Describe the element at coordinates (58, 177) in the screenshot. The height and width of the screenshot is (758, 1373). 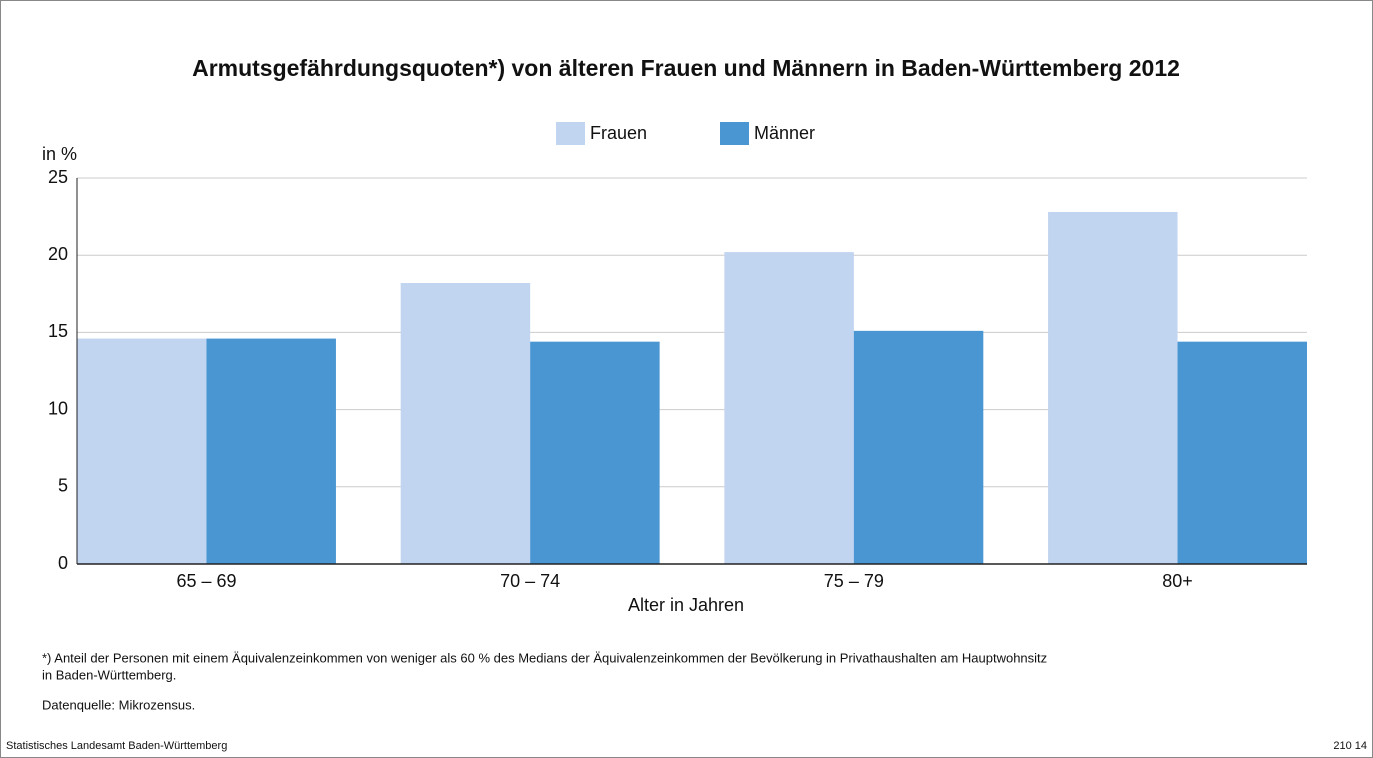
I see `y-tick-label: 25` at that location.